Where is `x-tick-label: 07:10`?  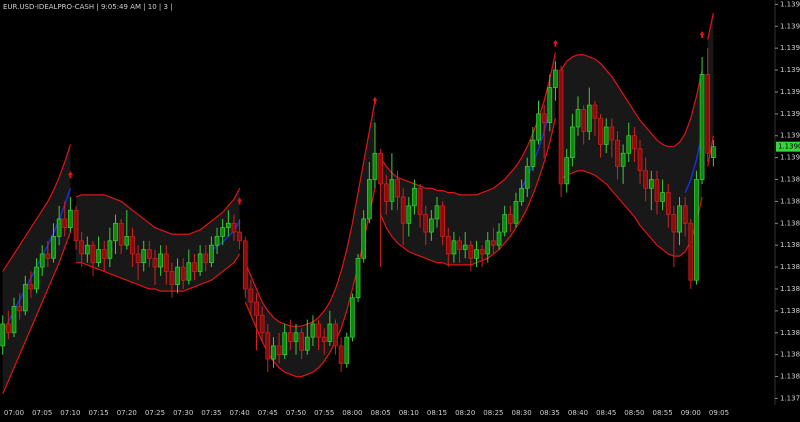 x-tick-label: 07:10 is located at coordinates (70, 413).